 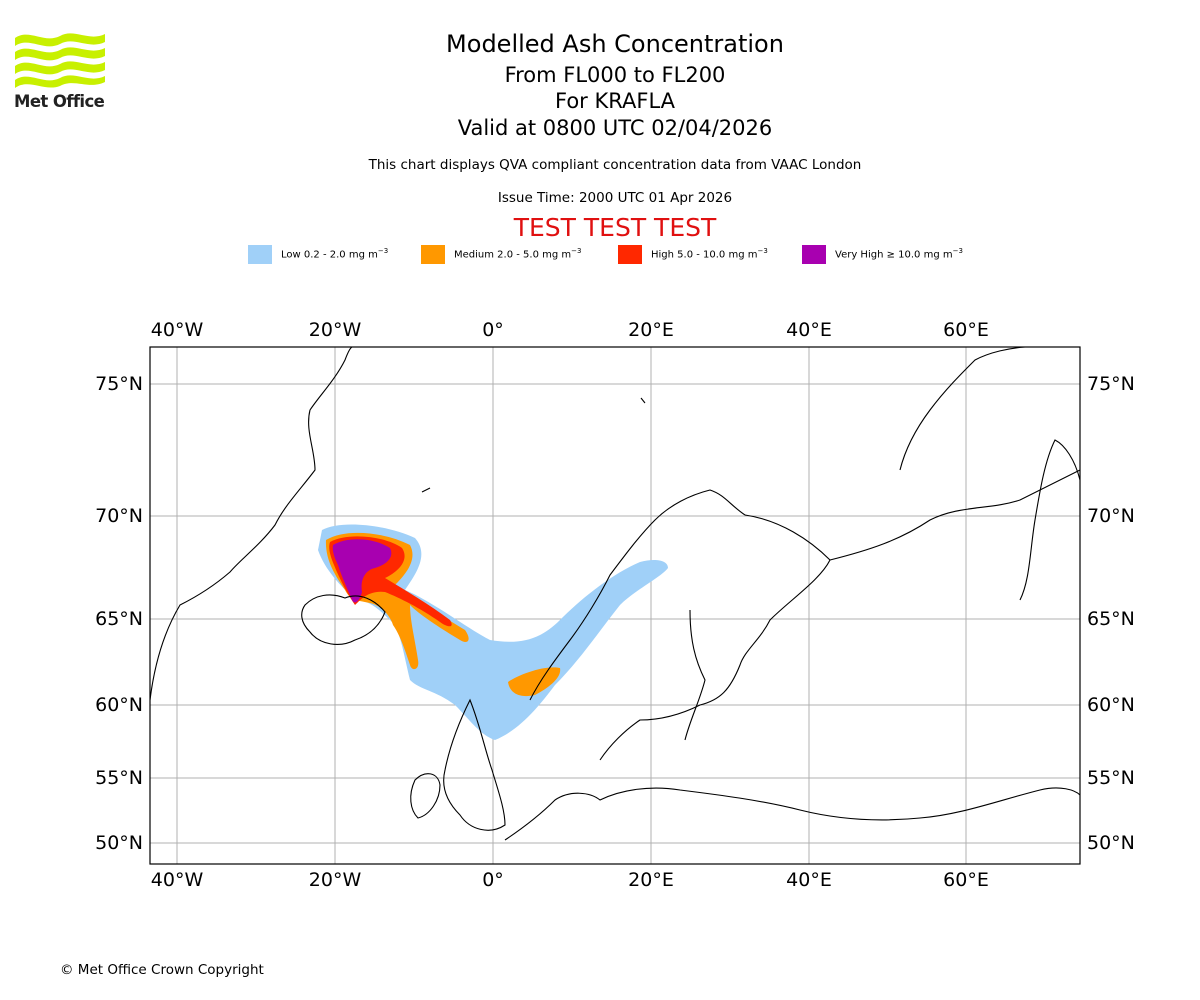 I want to click on legend-item-medium: Medium 2.0 - 5.0 mg m−3, so click(x=501, y=254).